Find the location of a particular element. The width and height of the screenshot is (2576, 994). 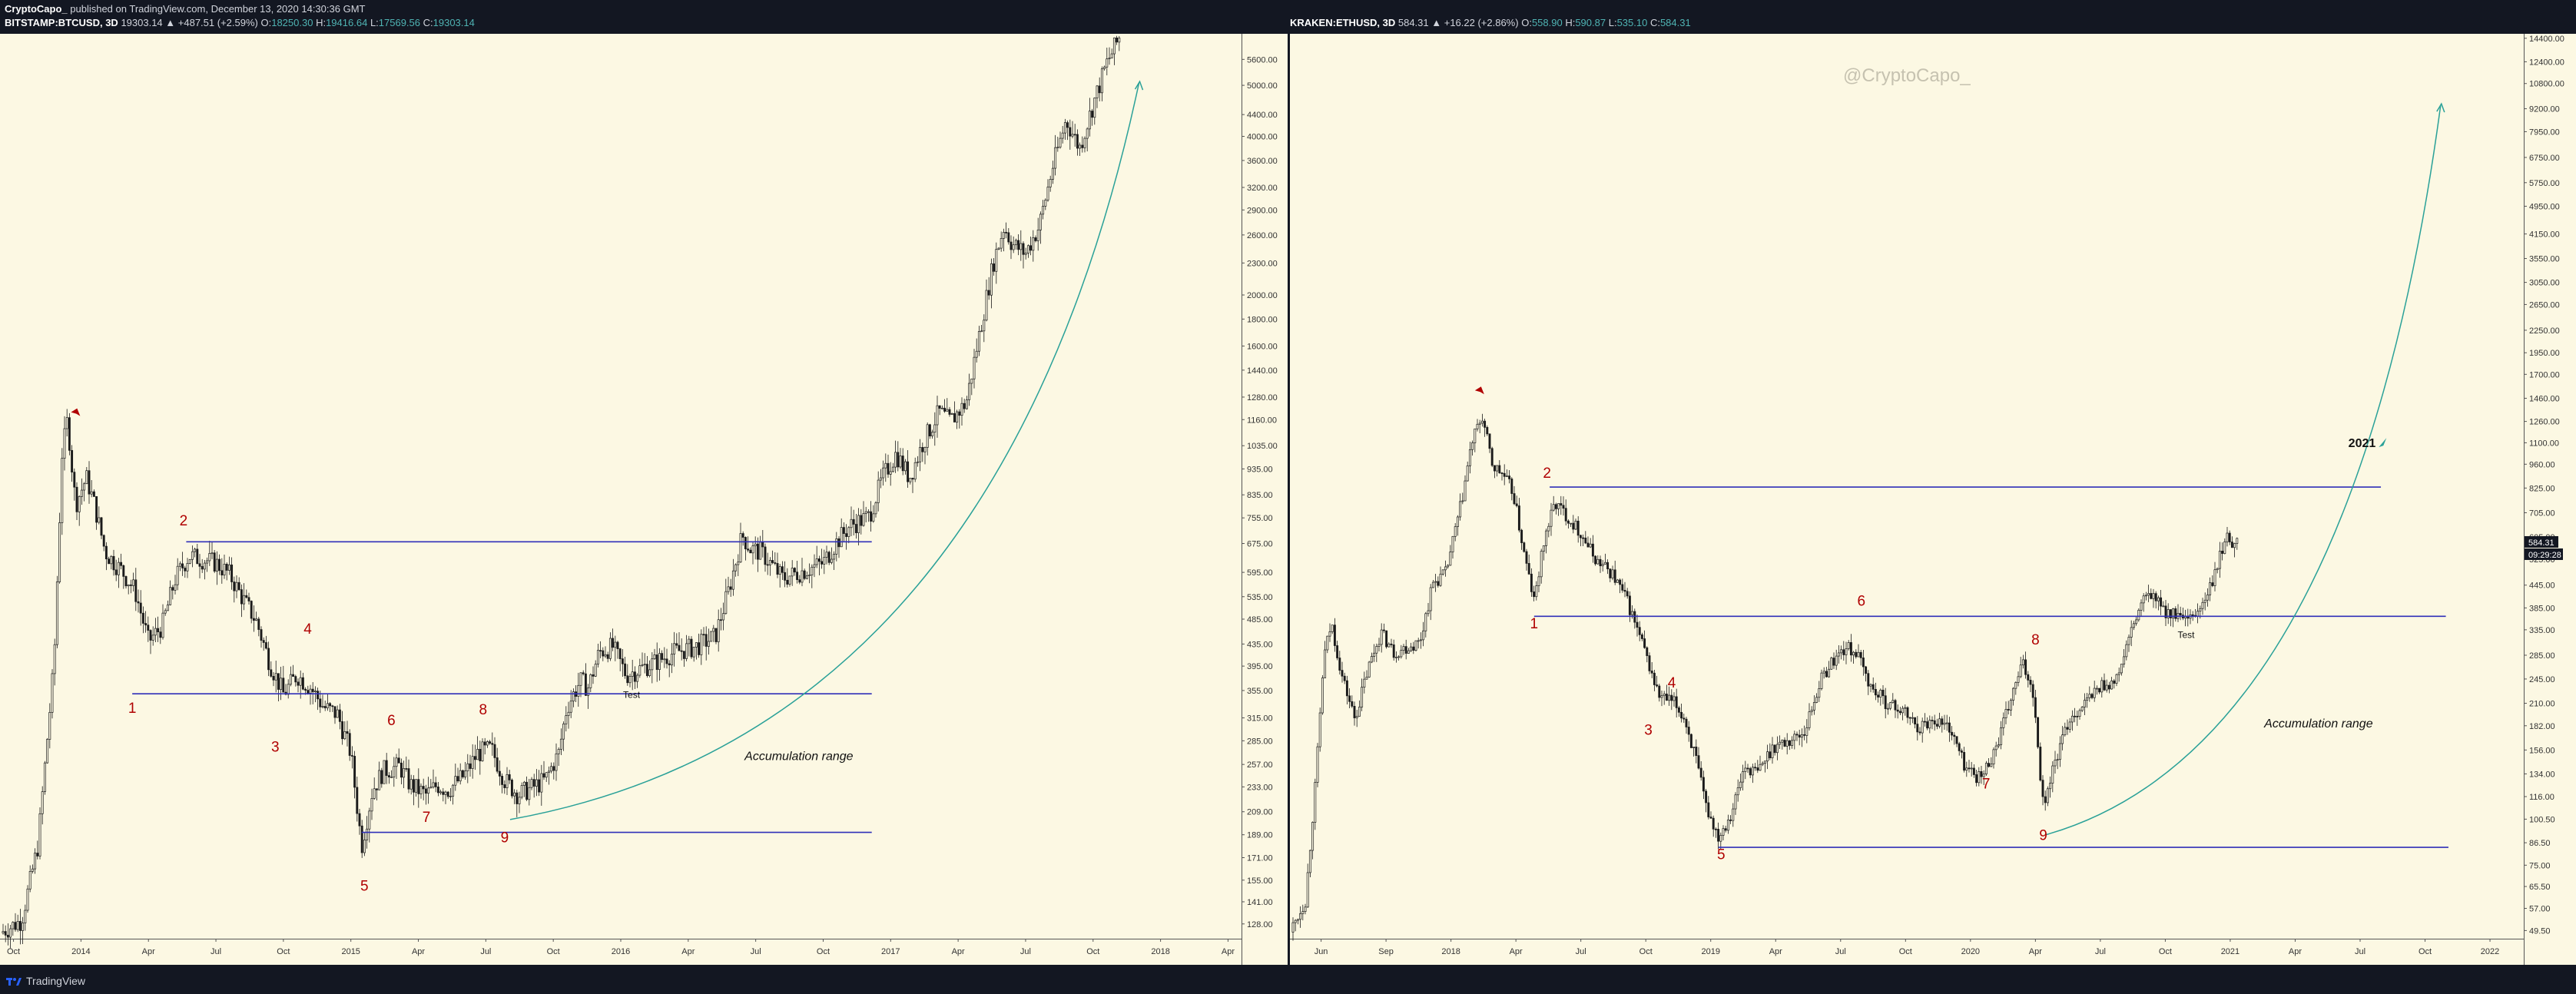

btc-x-tick-label: 2015 is located at coordinates (350, 952).